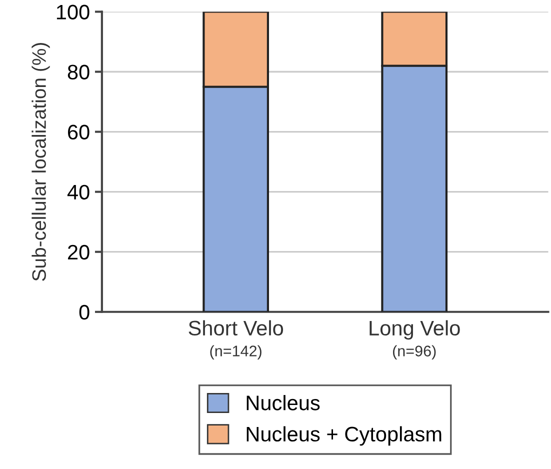 The height and width of the screenshot is (469, 551). What do you see at coordinates (283, 402) in the screenshot?
I see `legend-label: Nucleus` at bounding box center [283, 402].